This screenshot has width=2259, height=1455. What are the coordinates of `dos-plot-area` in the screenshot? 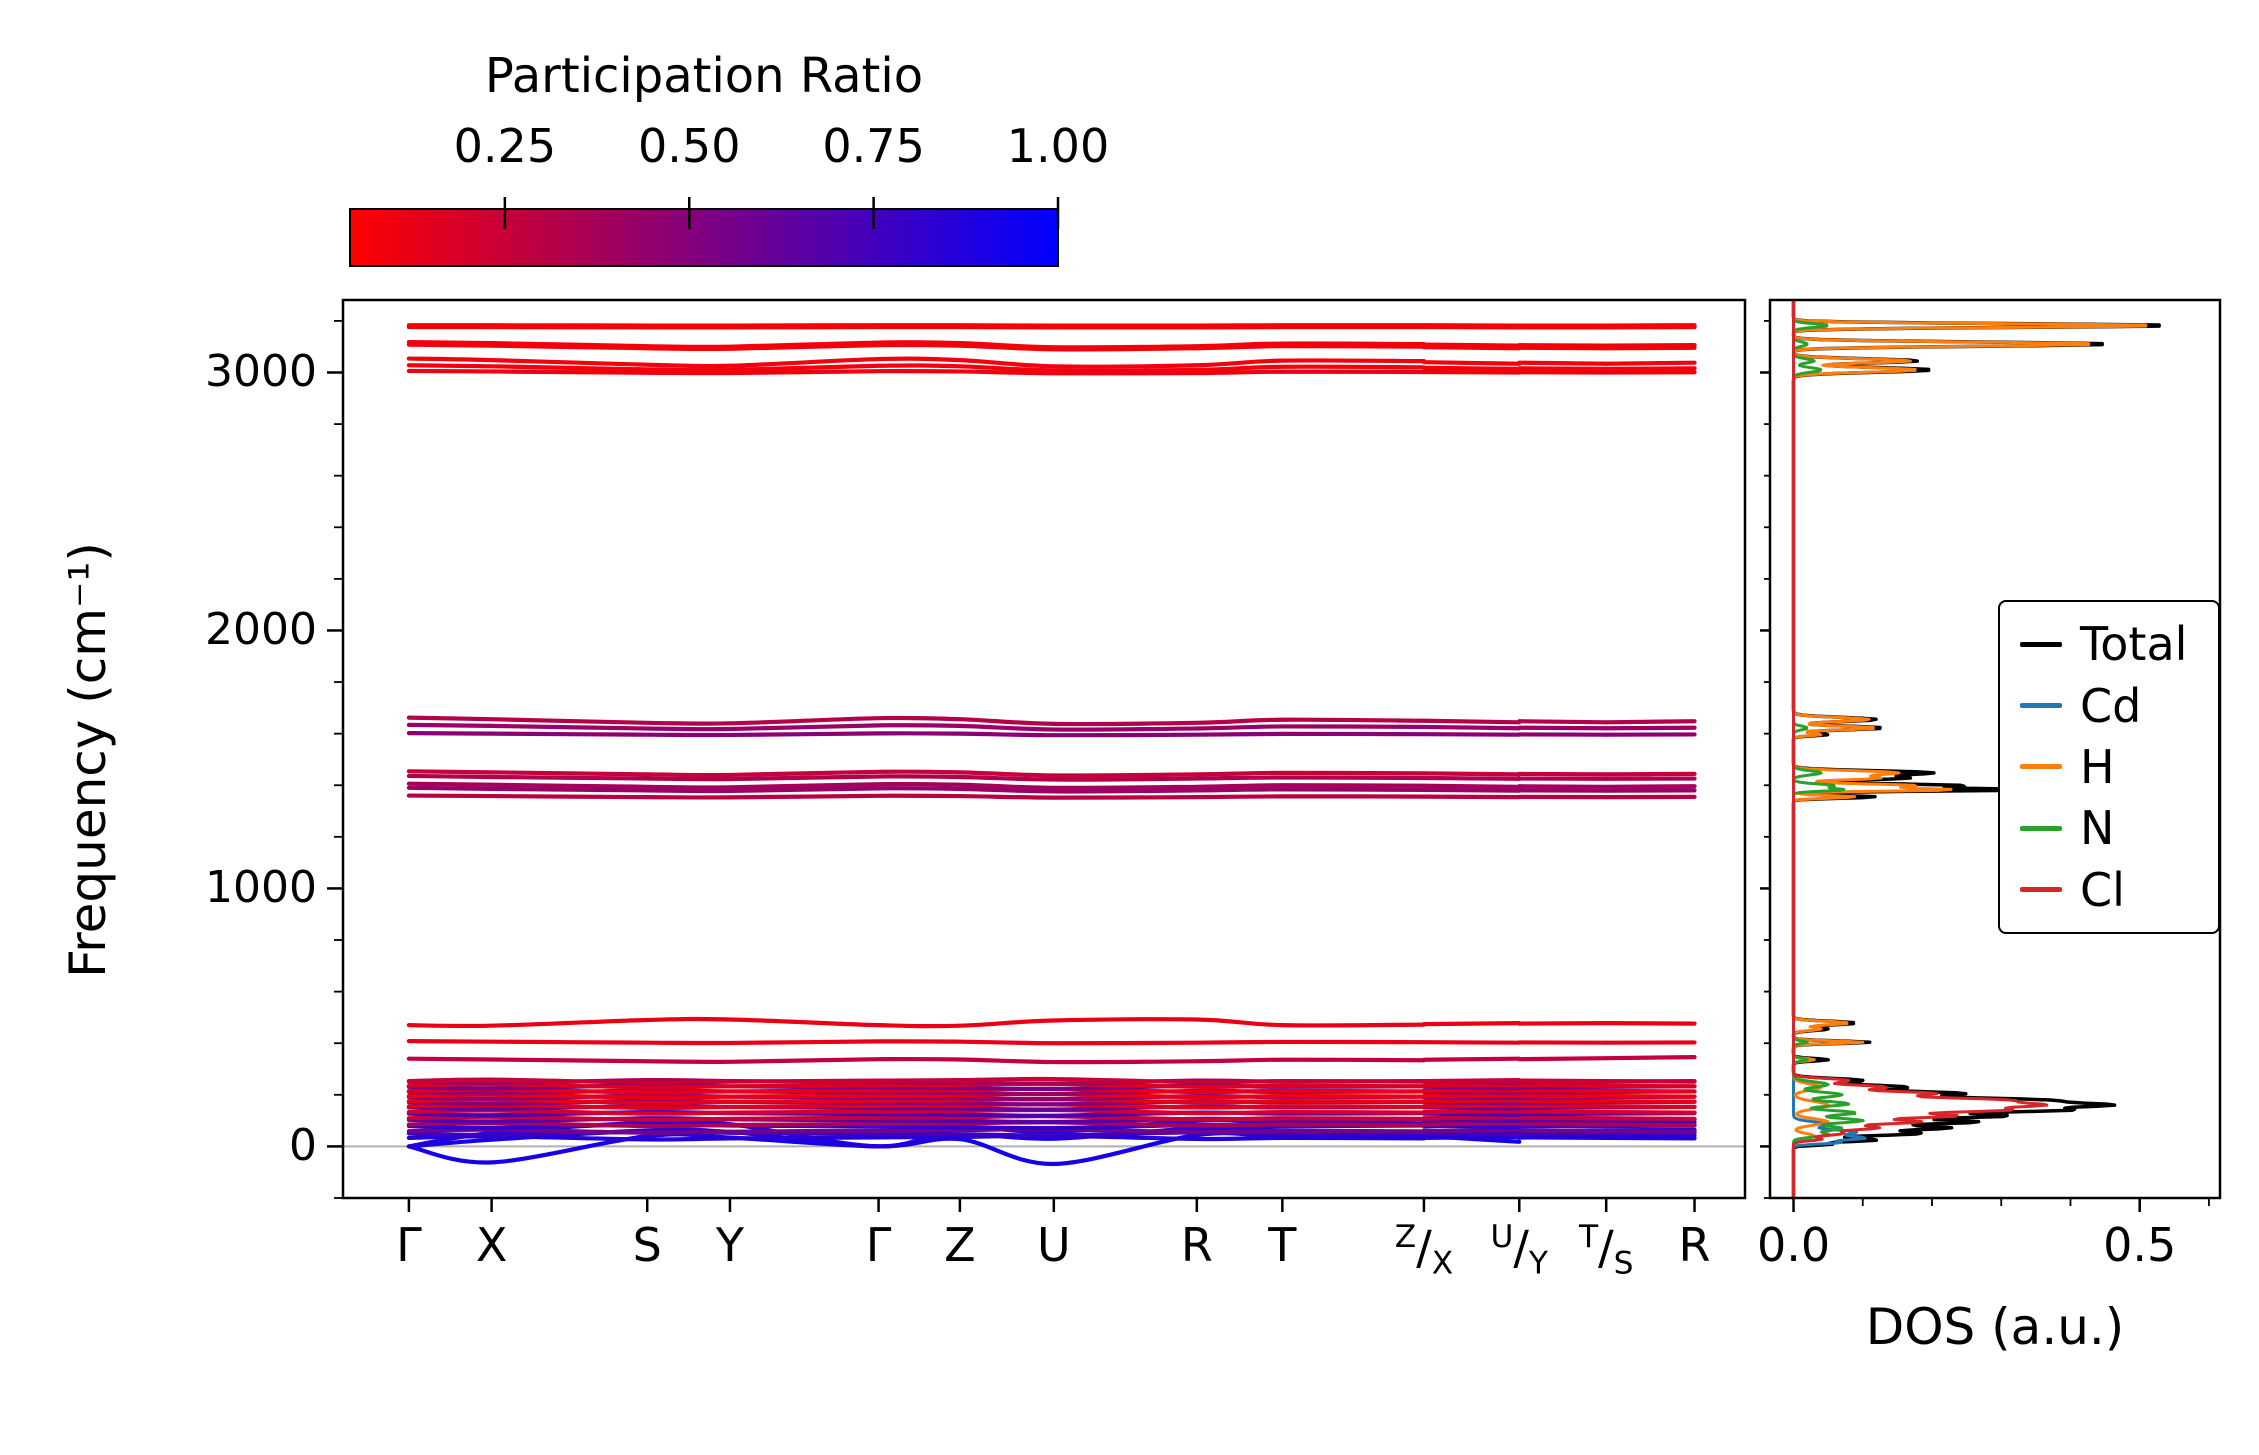 It's located at (1976, 749).